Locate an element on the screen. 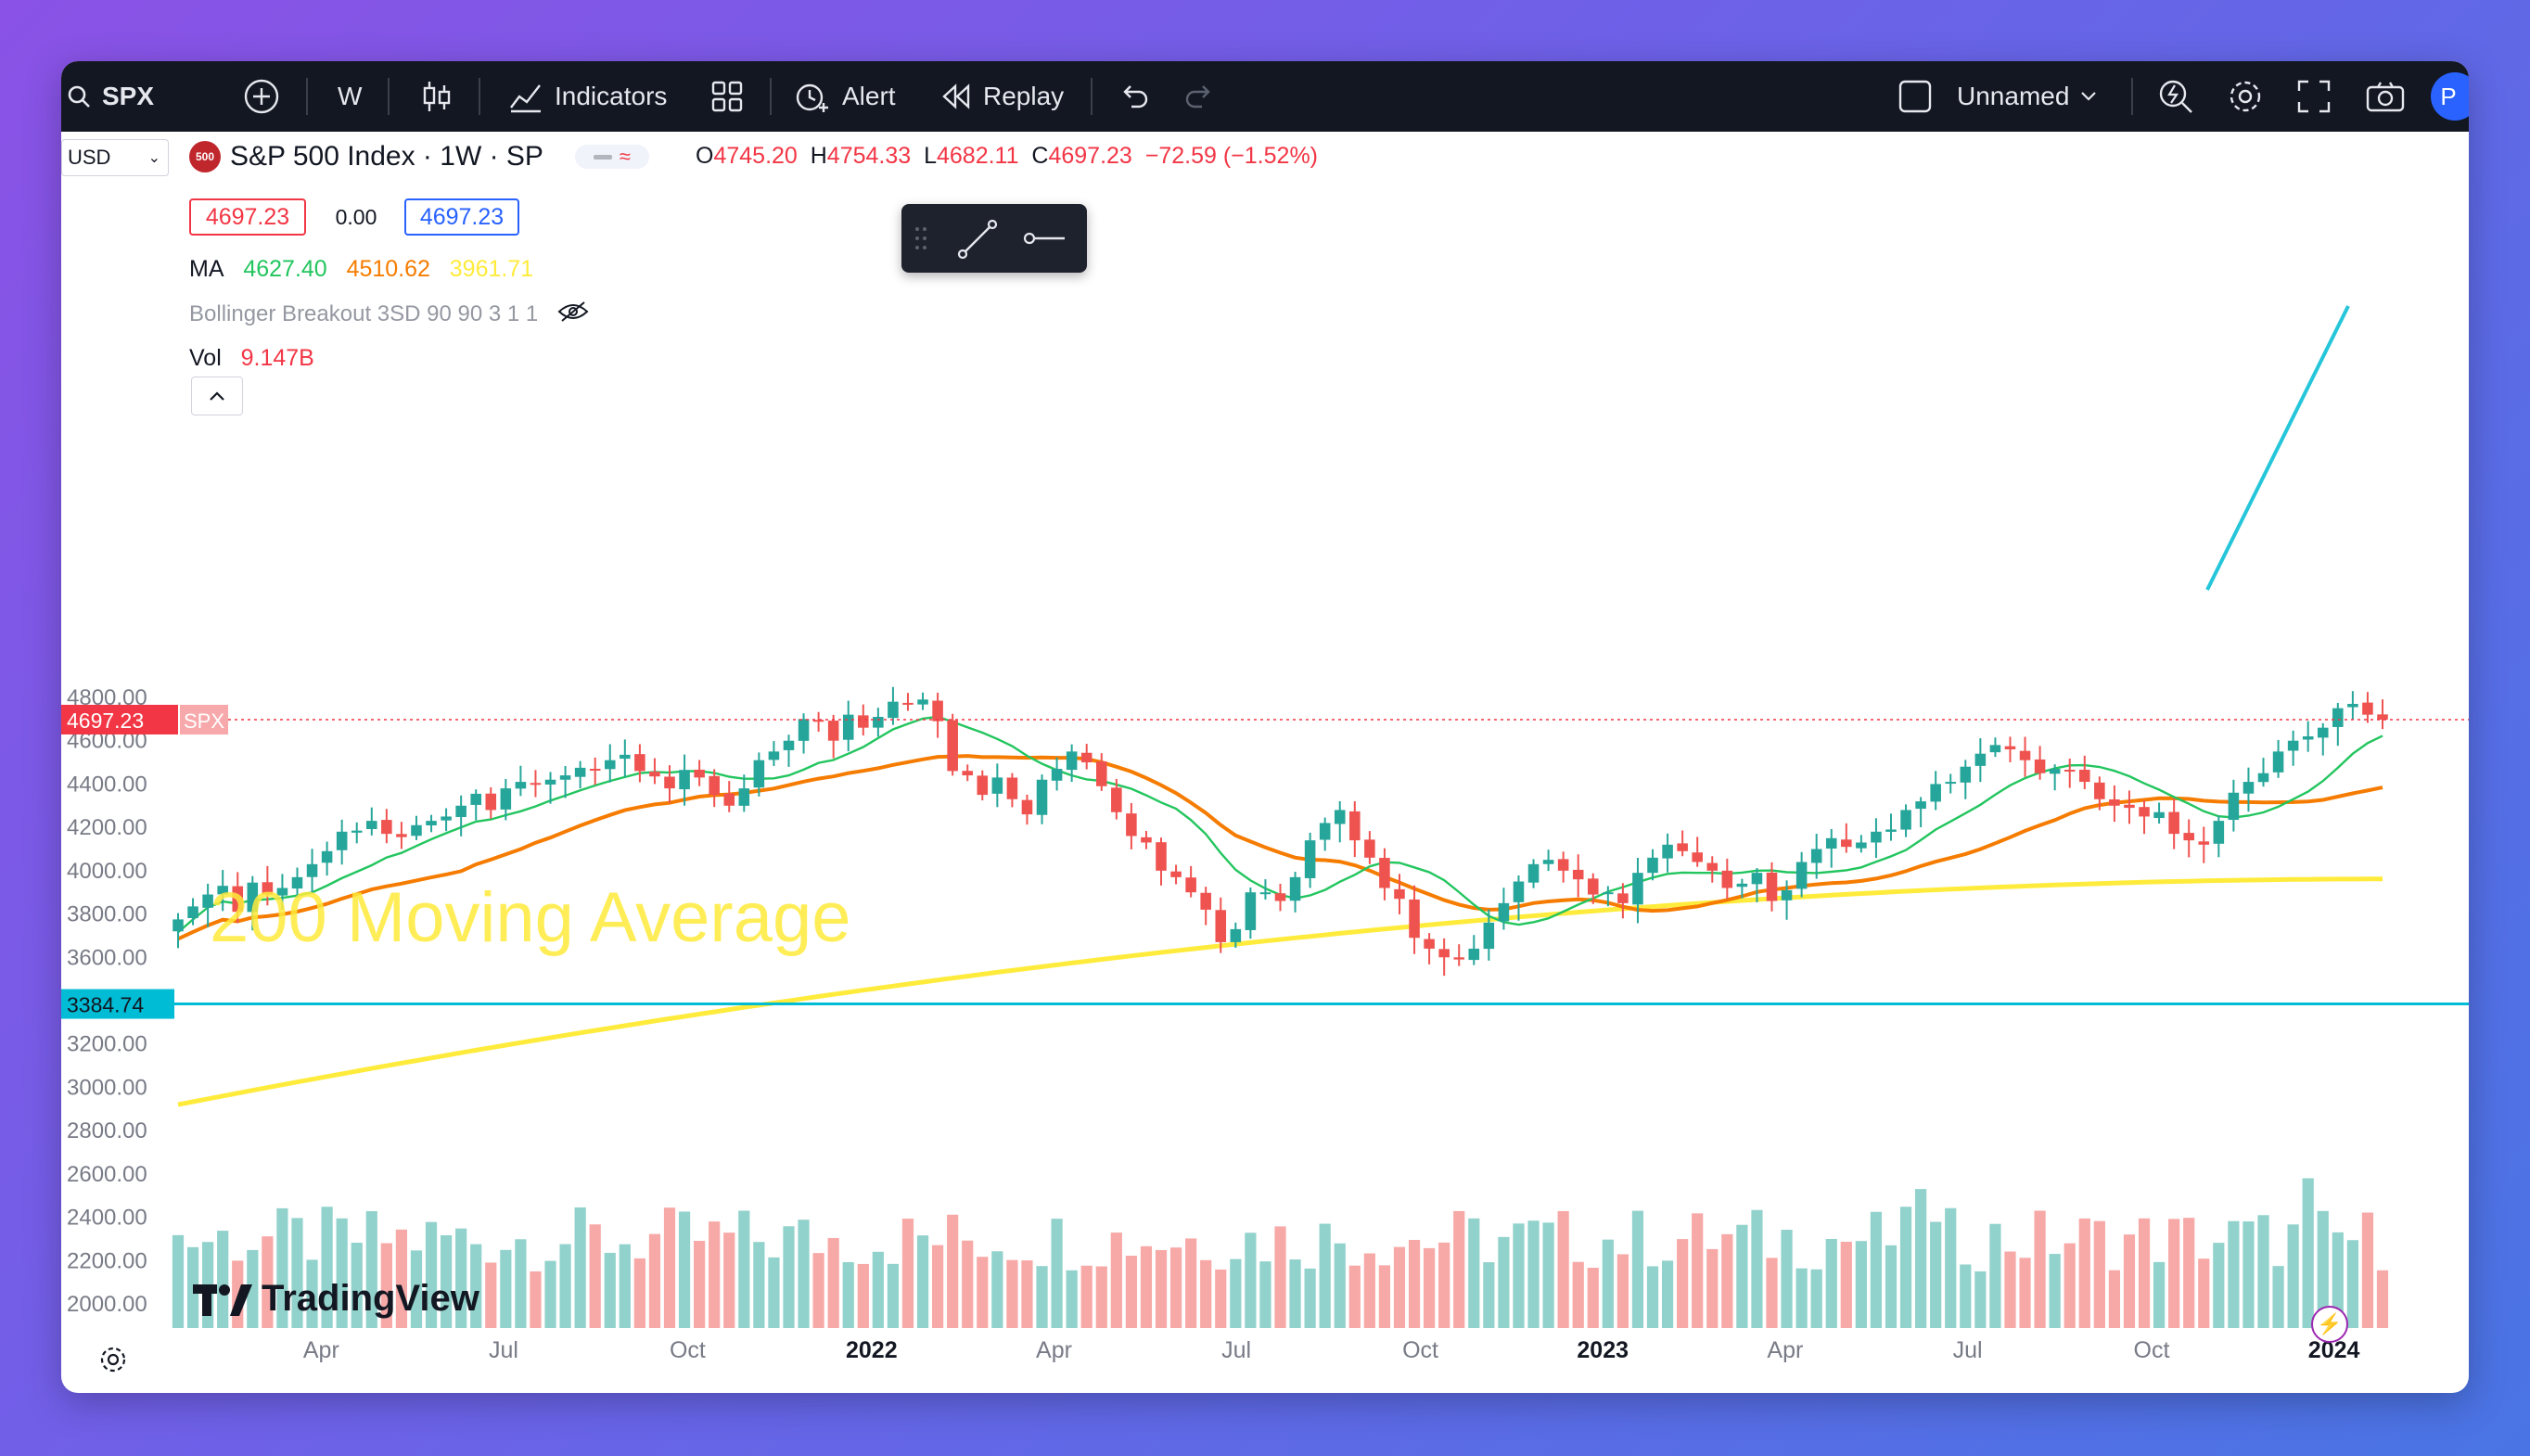 The image size is (2530, 1456). chevron-up-icon is located at coordinates (217, 396).